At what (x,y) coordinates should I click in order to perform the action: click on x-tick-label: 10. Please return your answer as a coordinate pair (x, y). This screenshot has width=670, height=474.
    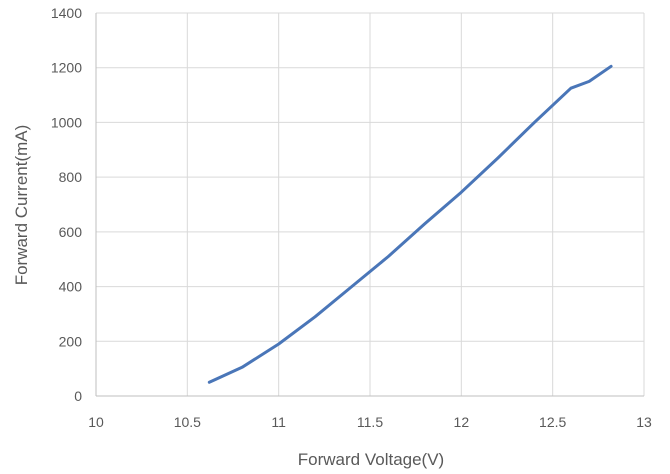
    Looking at the image, I should click on (96, 422).